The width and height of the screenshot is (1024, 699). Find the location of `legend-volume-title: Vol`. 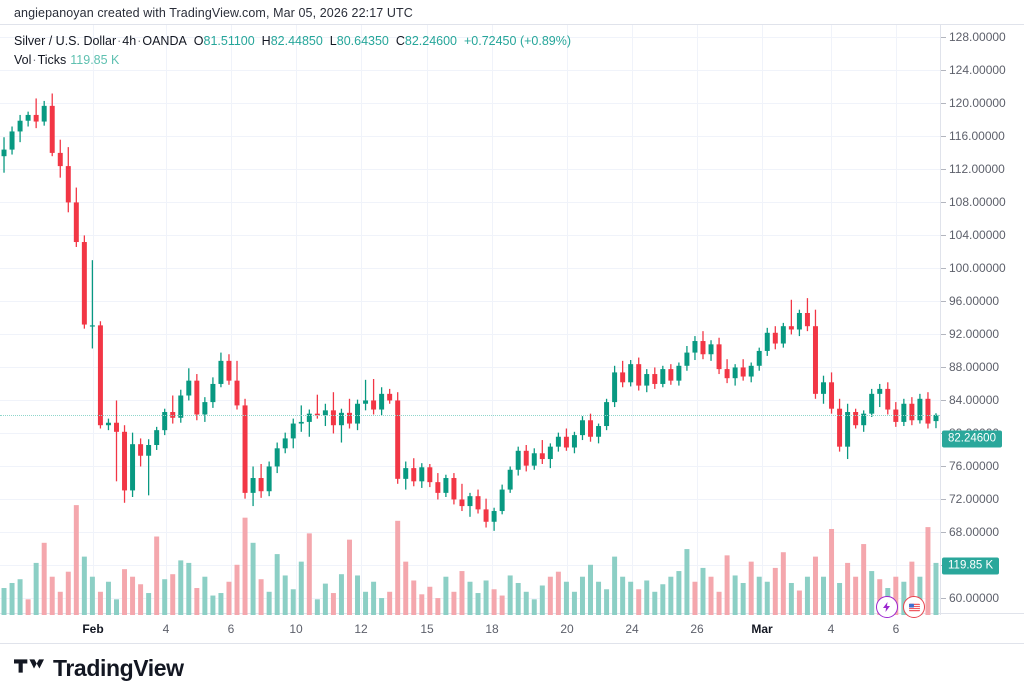

legend-volume-title: Vol is located at coordinates (23, 60).